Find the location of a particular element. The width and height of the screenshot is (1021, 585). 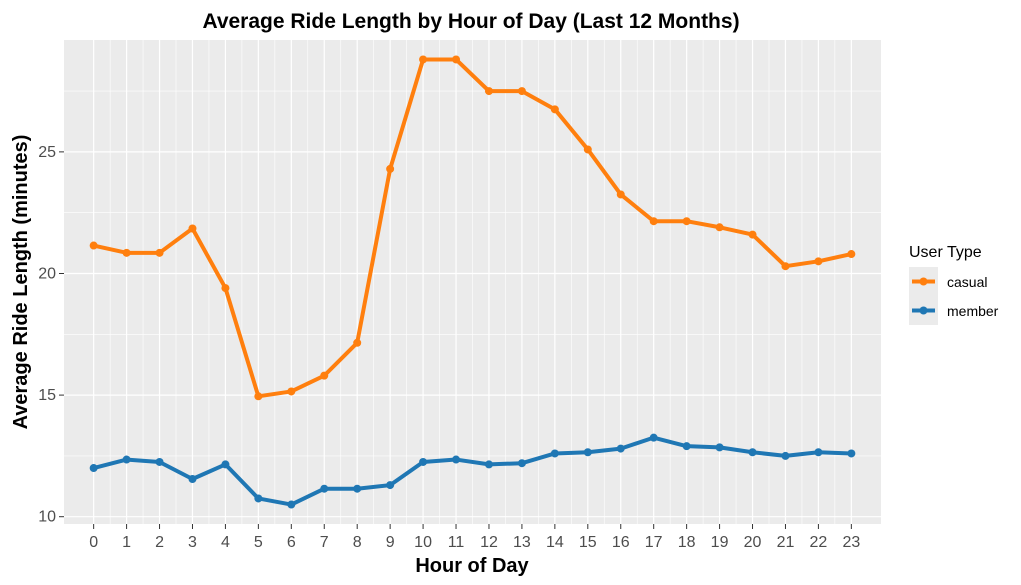

x-tick-label: 21 is located at coordinates (786, 542).